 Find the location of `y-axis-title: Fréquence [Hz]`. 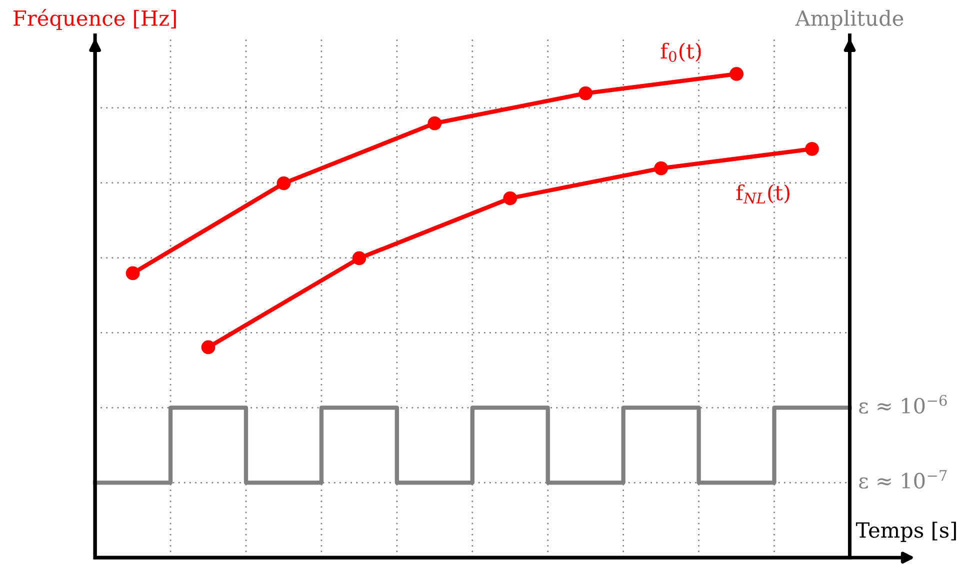

y-axis-title: Fréquence [Hz] is located at coordinates (95, 19).